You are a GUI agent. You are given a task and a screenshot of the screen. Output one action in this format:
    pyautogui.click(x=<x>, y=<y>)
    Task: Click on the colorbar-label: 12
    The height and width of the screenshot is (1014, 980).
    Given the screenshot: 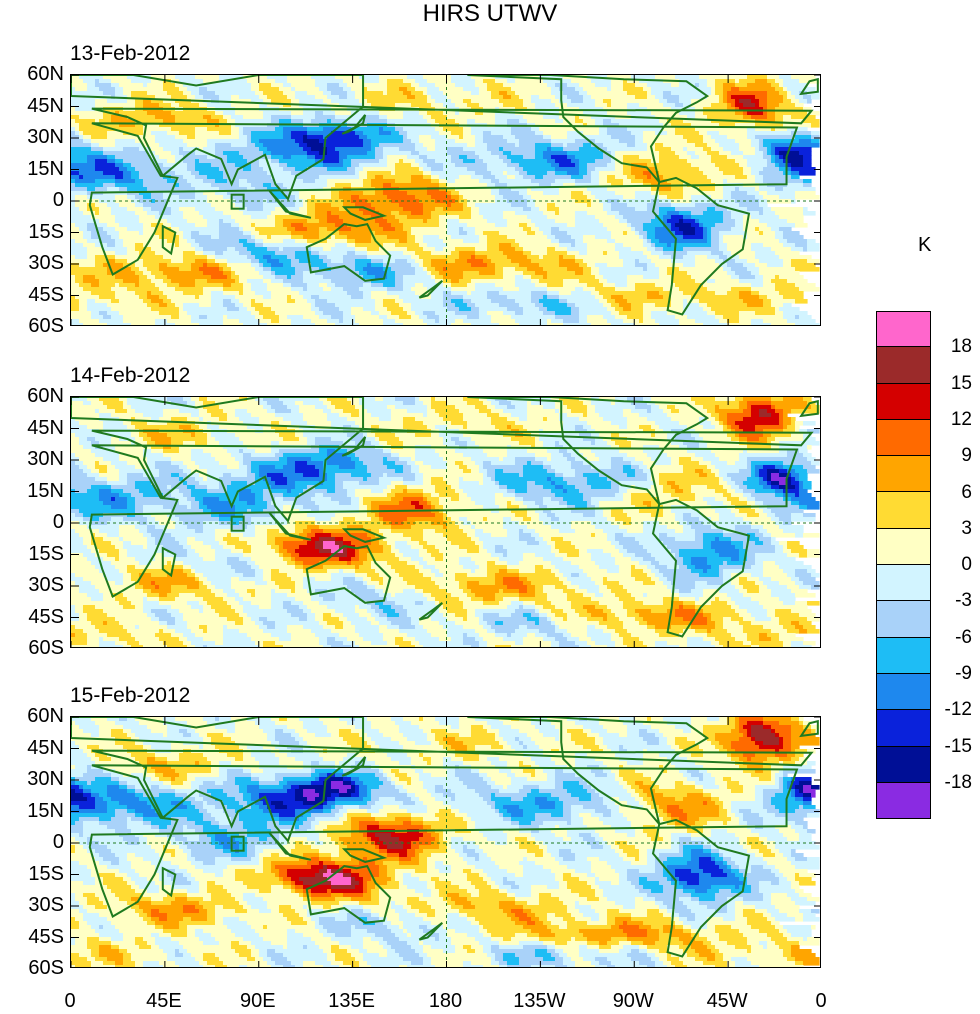 What is the action you would take?
    pyautogui.click(x=961, y=419)
    